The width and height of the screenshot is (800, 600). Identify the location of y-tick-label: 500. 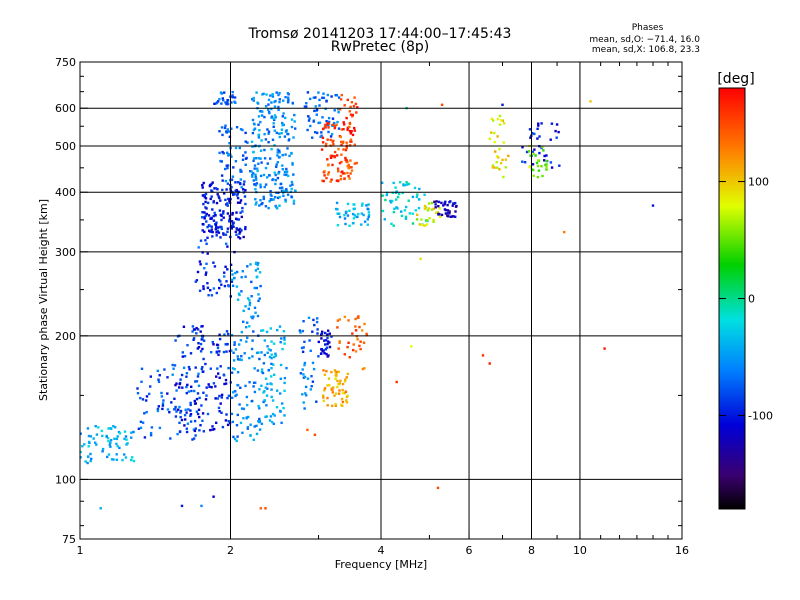
(65, 146).